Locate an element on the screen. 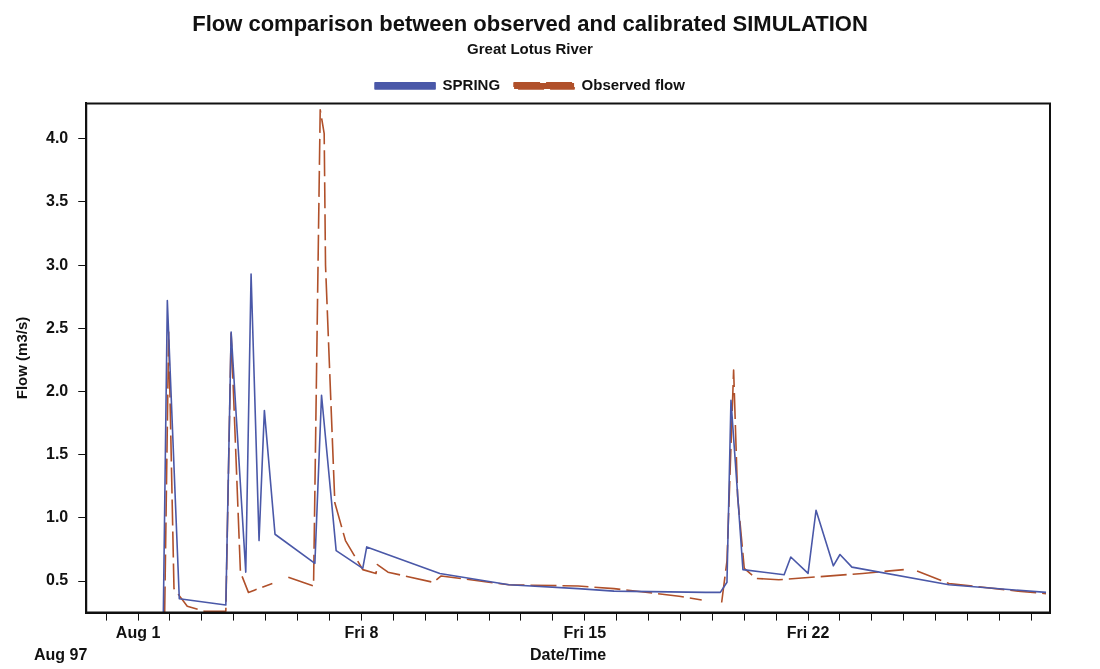 The width and height of the screenshot is (1100, 669). y-tick-label: 2.0 is located at coordinates (57, 390).